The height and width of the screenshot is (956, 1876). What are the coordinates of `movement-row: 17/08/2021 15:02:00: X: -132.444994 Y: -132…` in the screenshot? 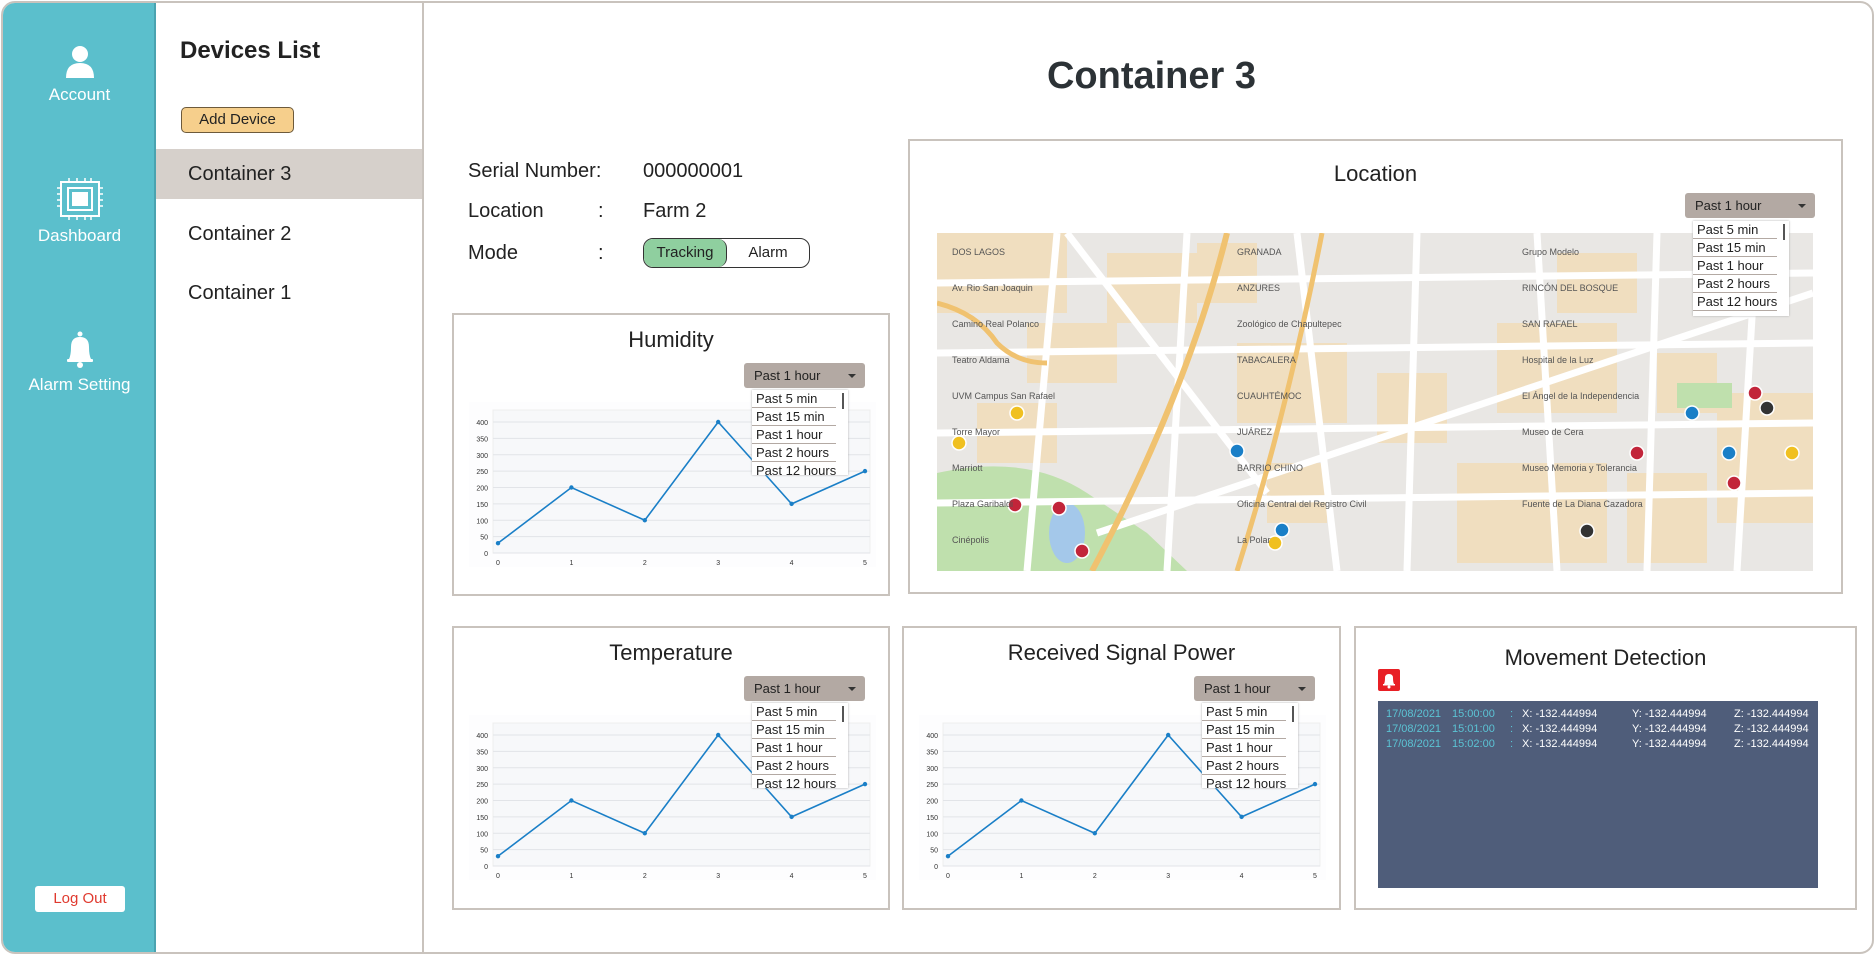 It's located at (1598, 744).